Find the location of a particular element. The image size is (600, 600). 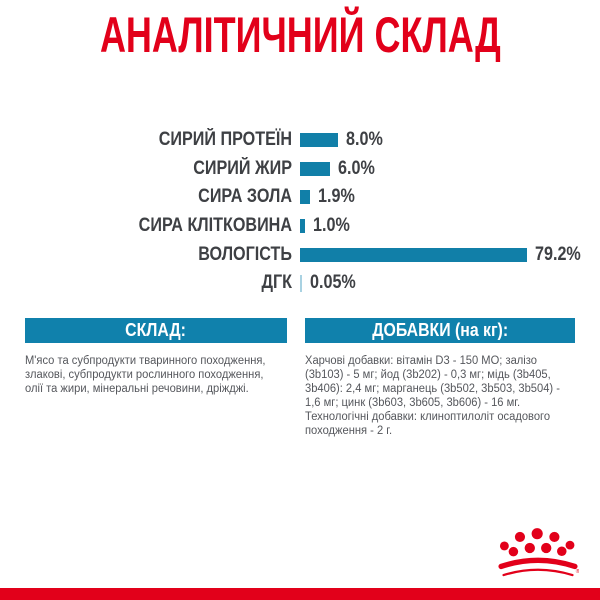

chart-row-label: ВОЛОГІСТЬ is located at coordinates (245, 254).